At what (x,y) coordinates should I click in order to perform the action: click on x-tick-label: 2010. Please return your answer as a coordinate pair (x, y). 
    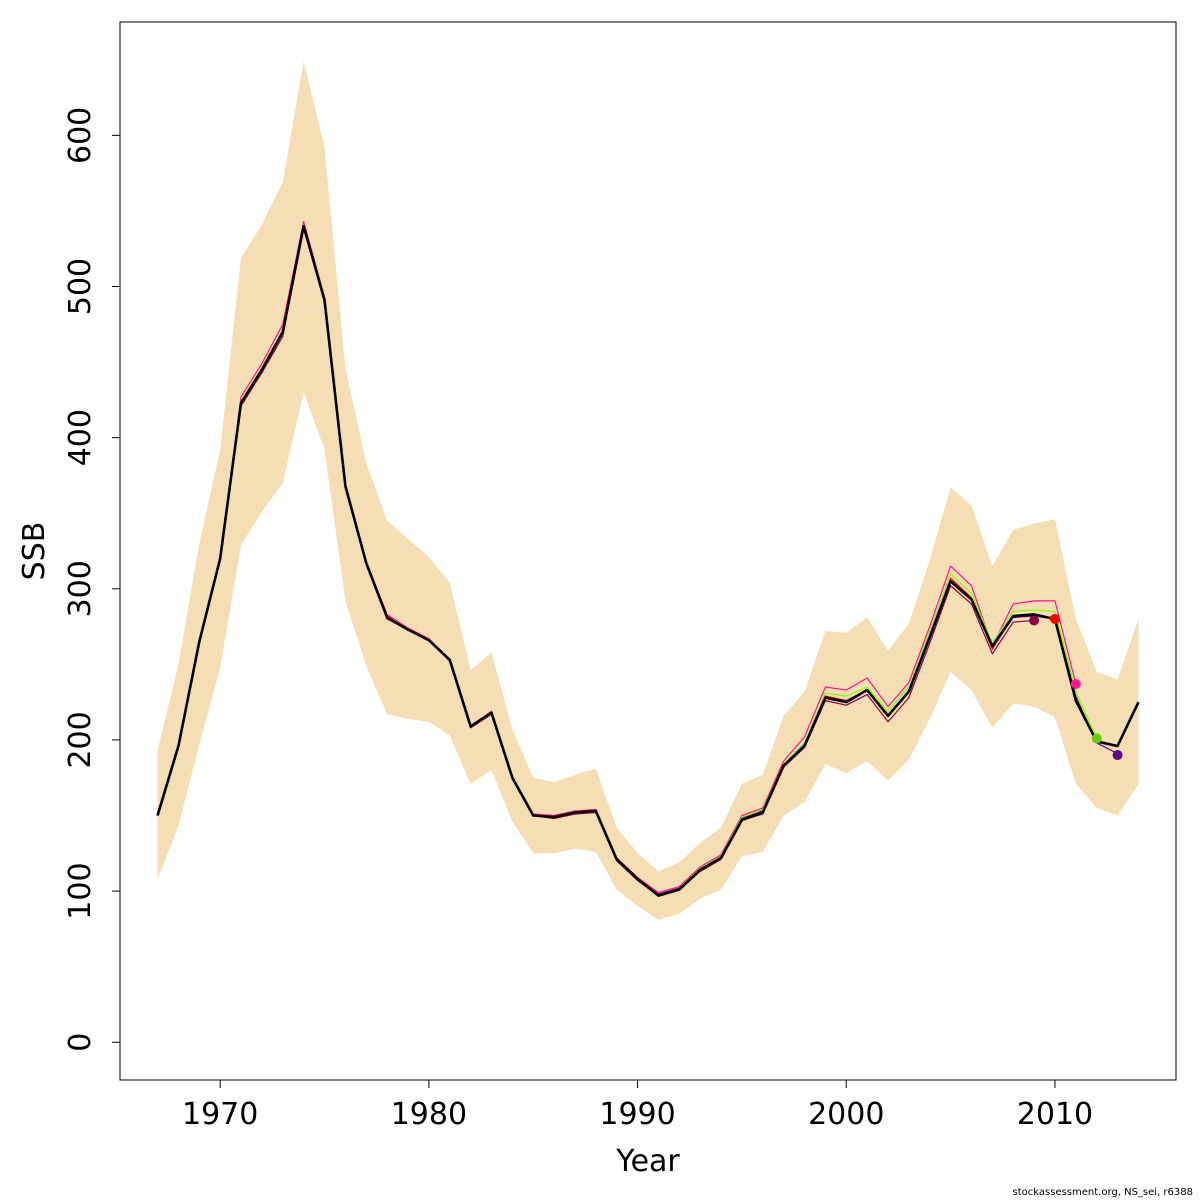
    Looking at the image, I should click on (1055, 1114).